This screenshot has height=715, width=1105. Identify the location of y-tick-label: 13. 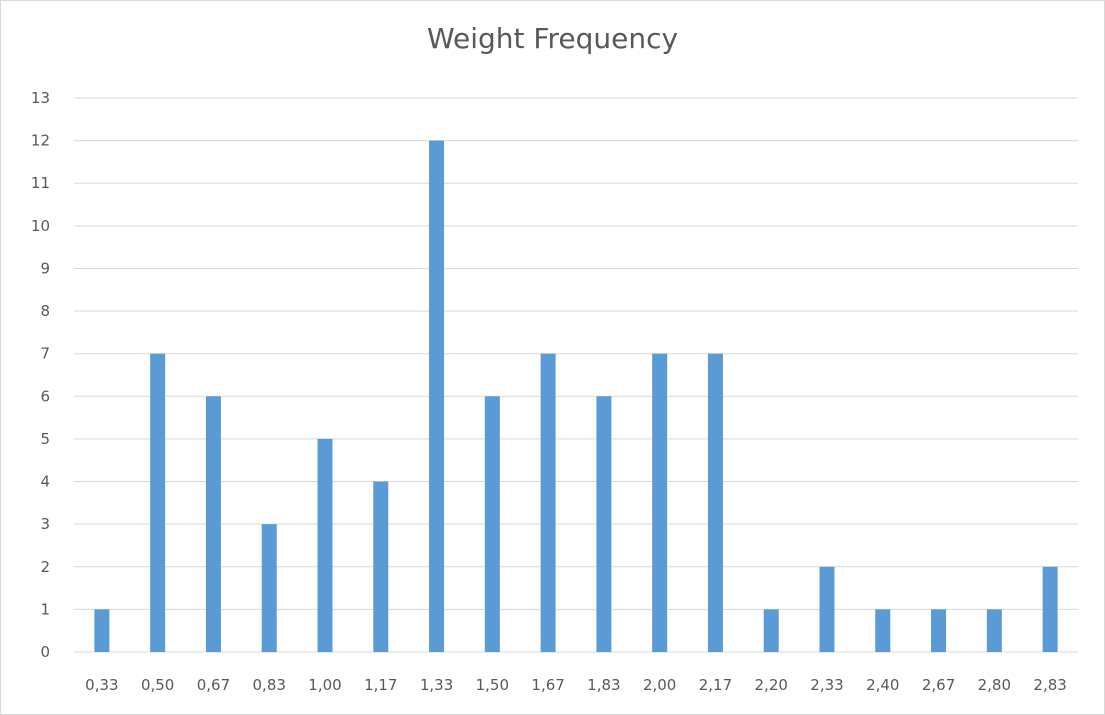
(40, 98).